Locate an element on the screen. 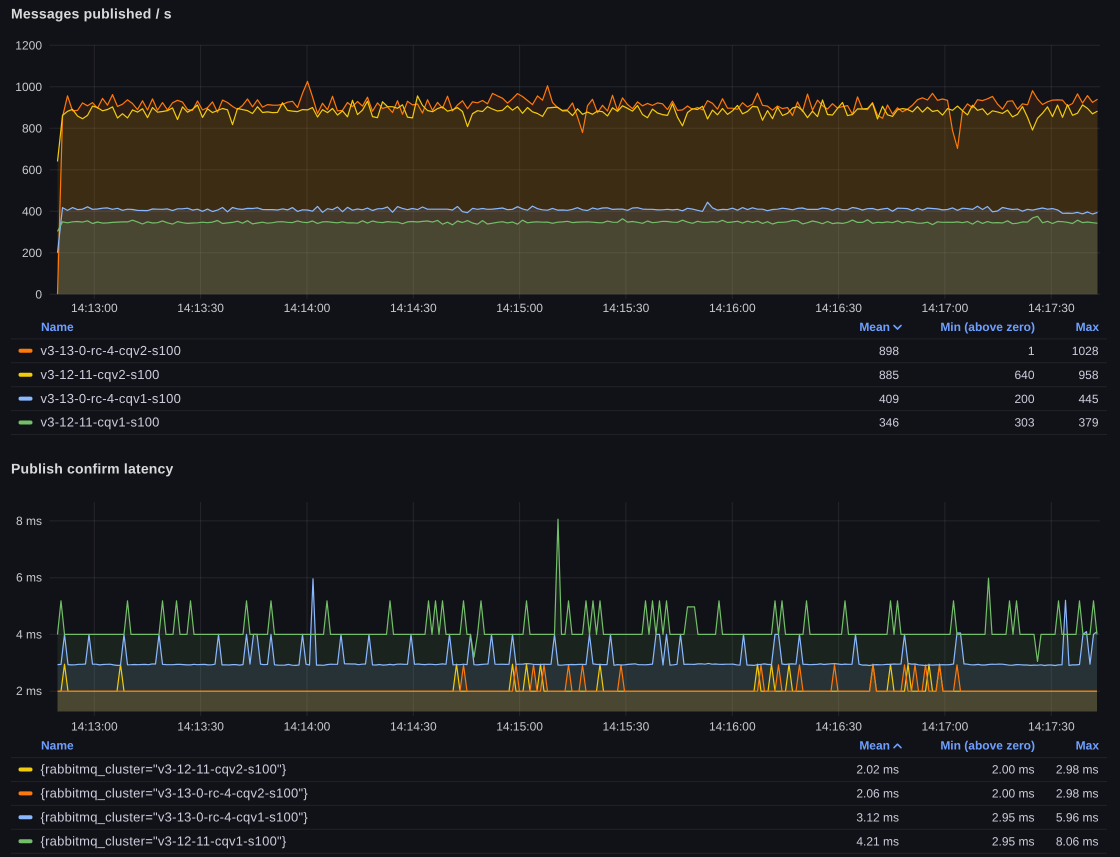  svg-text: 1 is located at coordinates (1031, 351).